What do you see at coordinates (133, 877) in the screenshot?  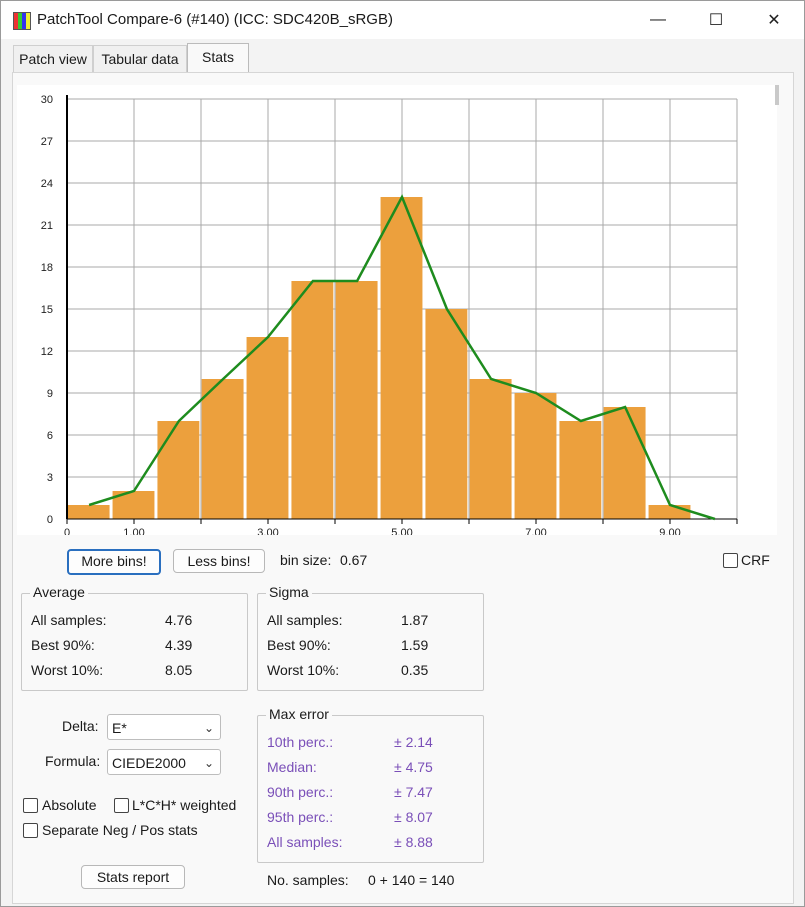 I see `stats-report-button: Stats report` at bounding box center [133, 877].